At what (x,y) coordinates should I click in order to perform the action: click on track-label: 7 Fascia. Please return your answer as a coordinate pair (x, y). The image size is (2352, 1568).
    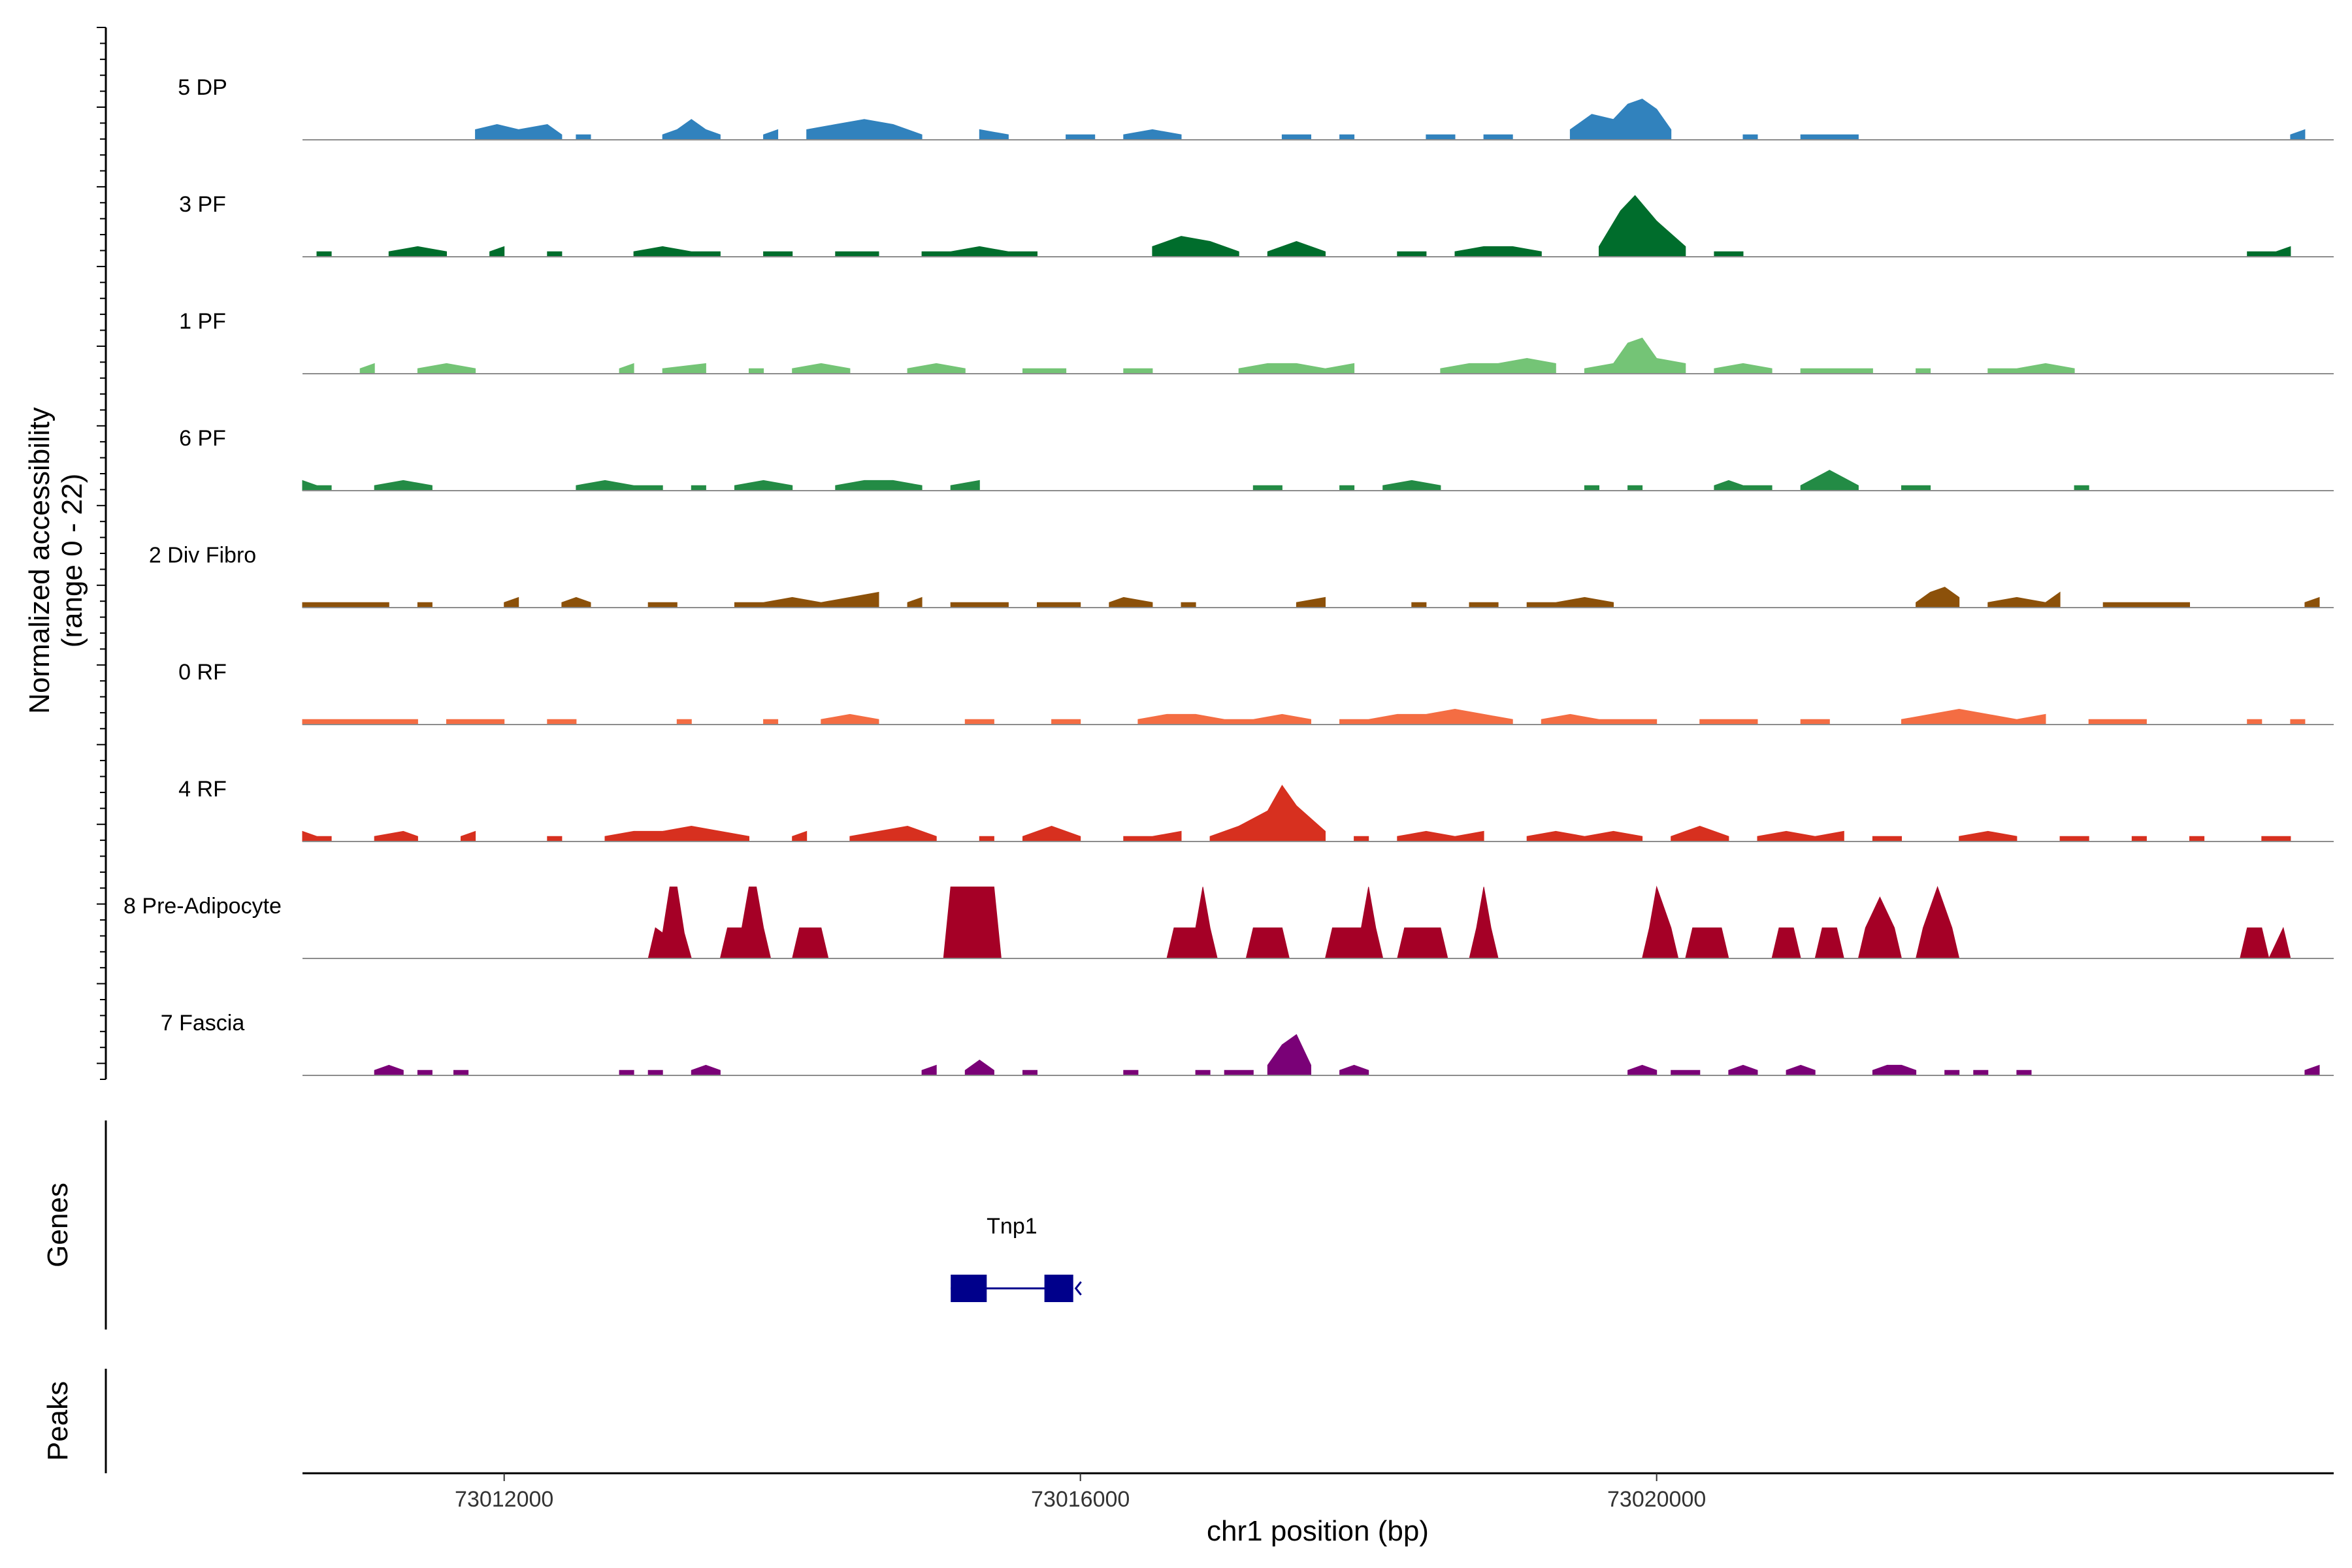
    Looking at the image, I should click on (203, 1023).